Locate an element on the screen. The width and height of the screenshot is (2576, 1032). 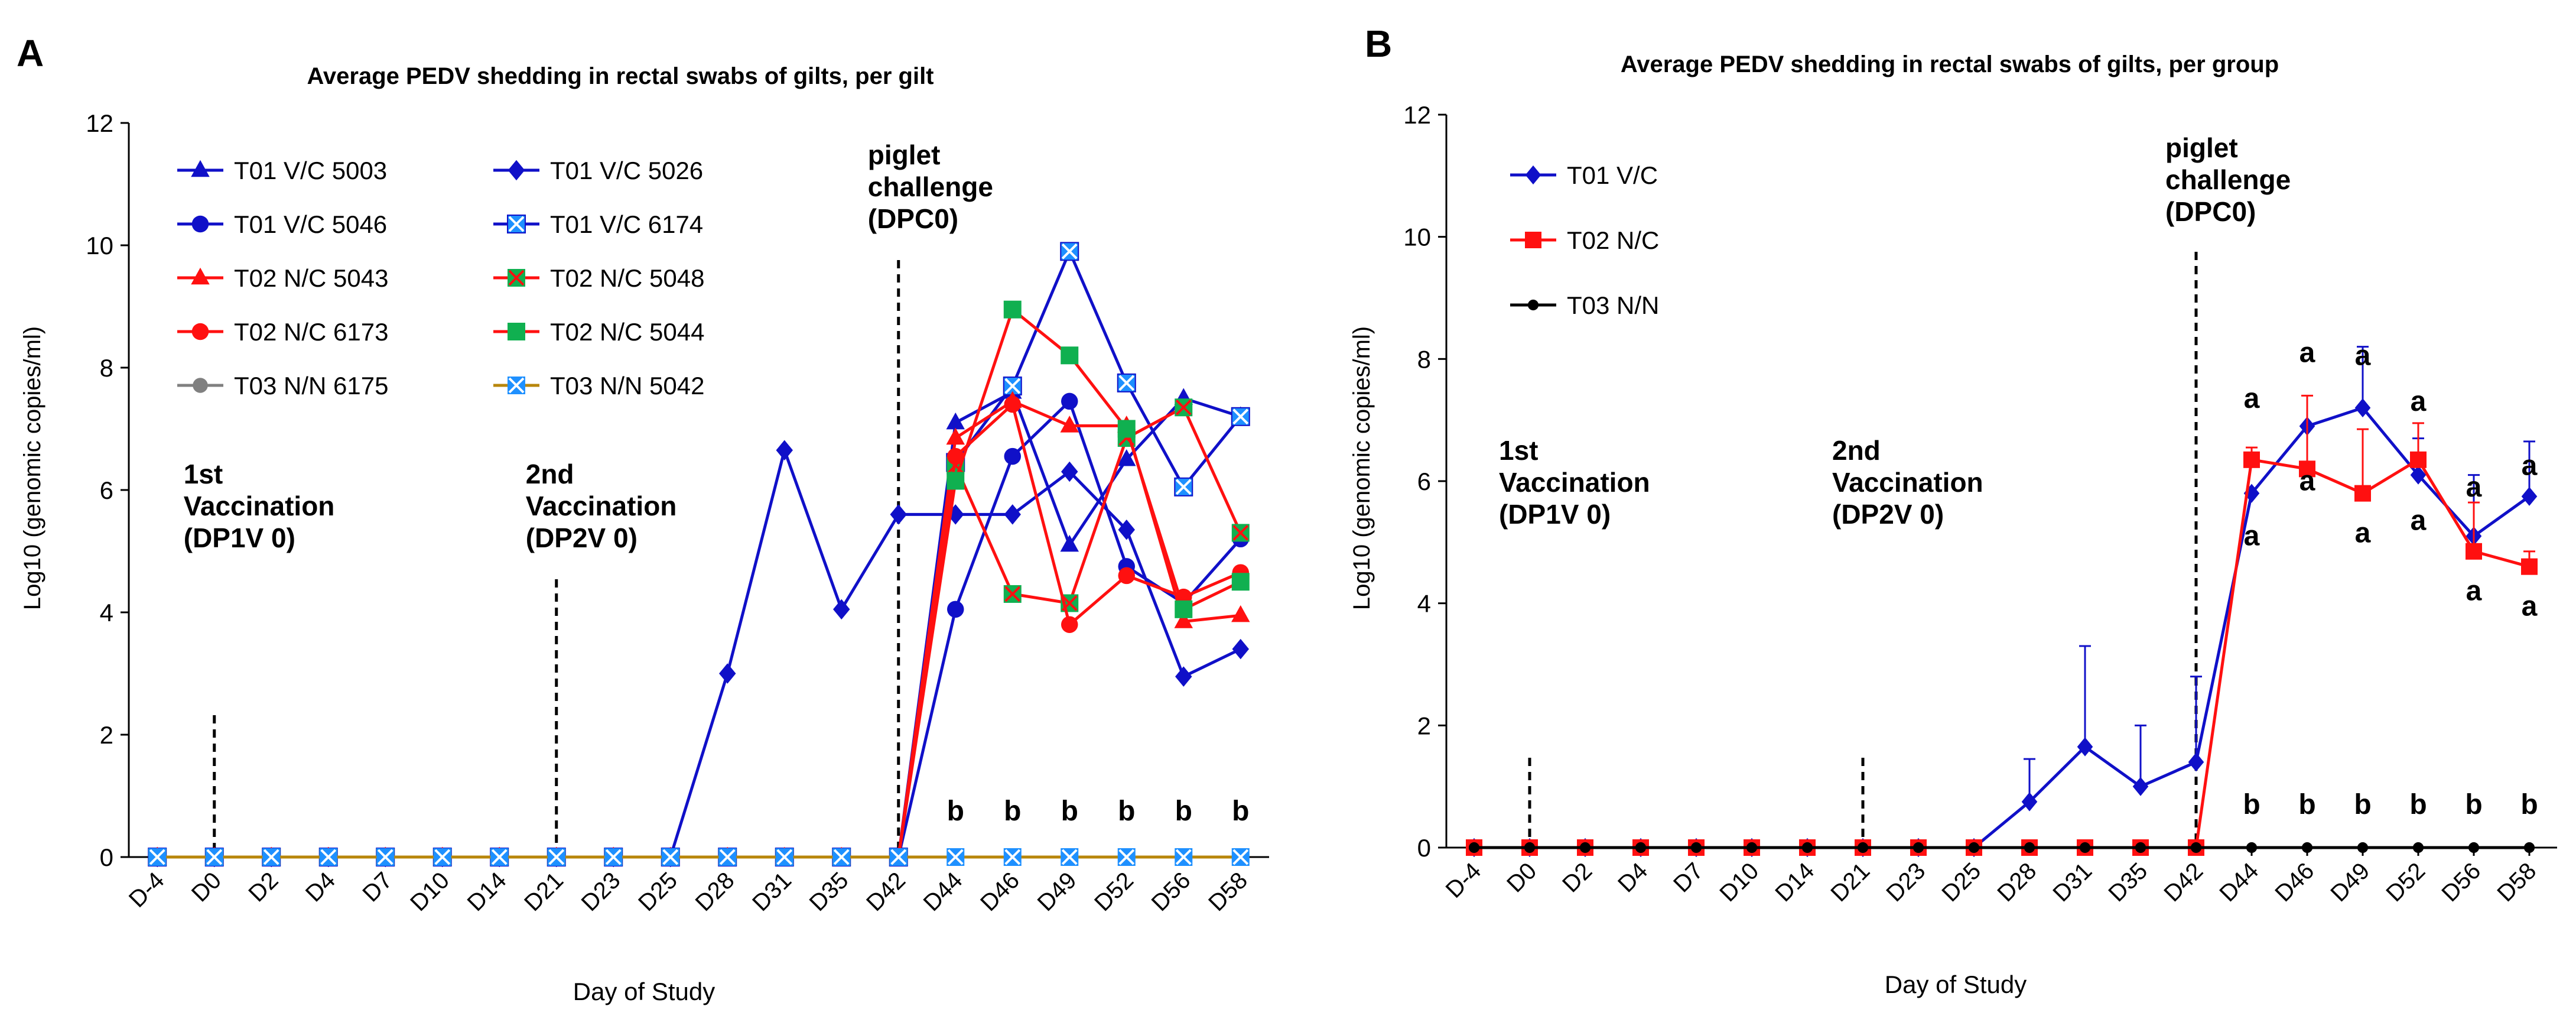
legend-item-t02-n-c-5043: T02 N/C 5043 is located at coordinates (282, 278).